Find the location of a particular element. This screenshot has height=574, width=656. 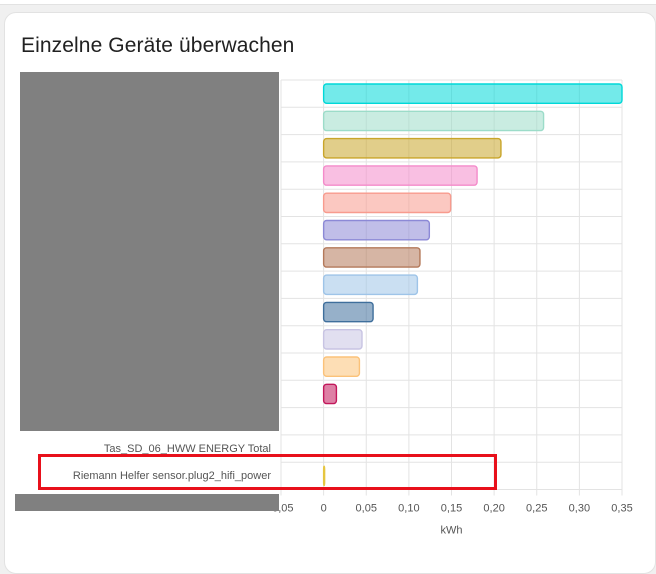

x-axis-label: kWh is located at coordinates (452, 531).